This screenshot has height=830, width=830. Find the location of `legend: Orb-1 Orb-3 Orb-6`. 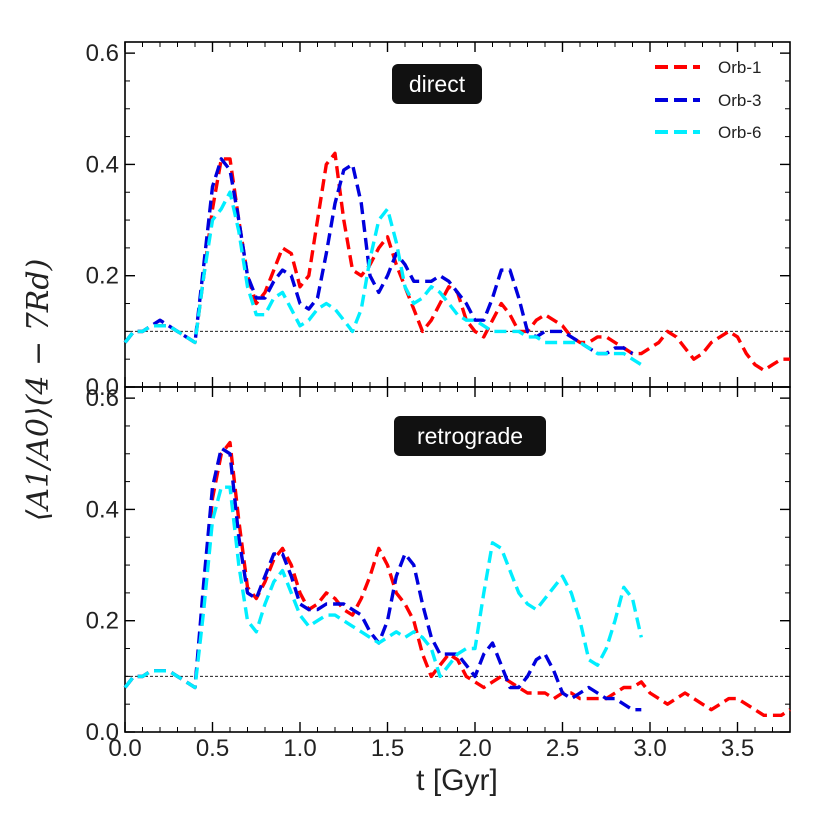

legend: Orb-1 Orb-3 Orb-6 is located at coordinates (708, 100).